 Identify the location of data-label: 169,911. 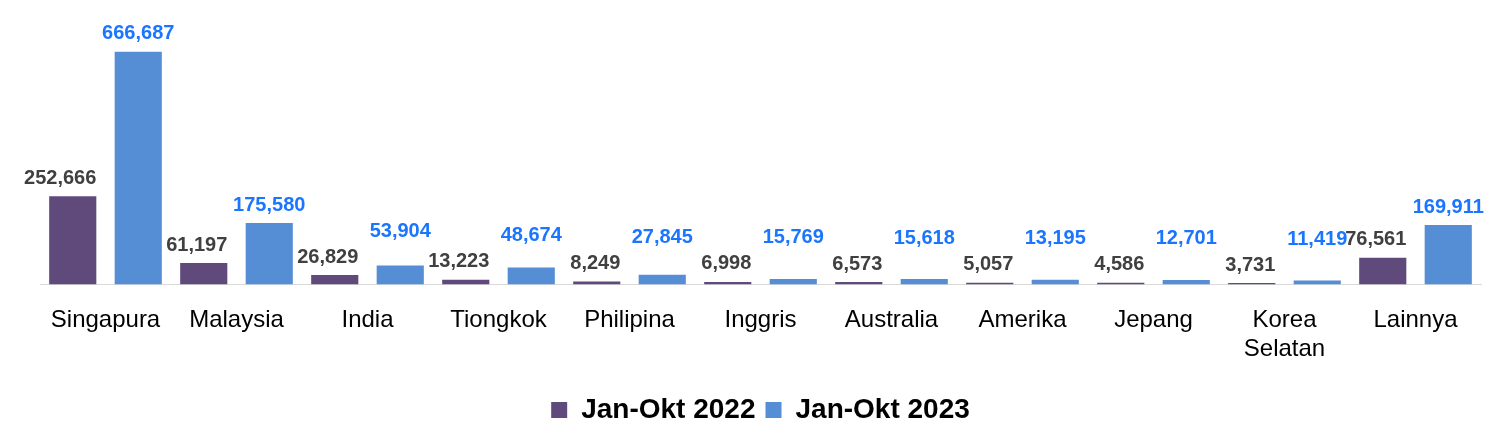
(1448, 205).